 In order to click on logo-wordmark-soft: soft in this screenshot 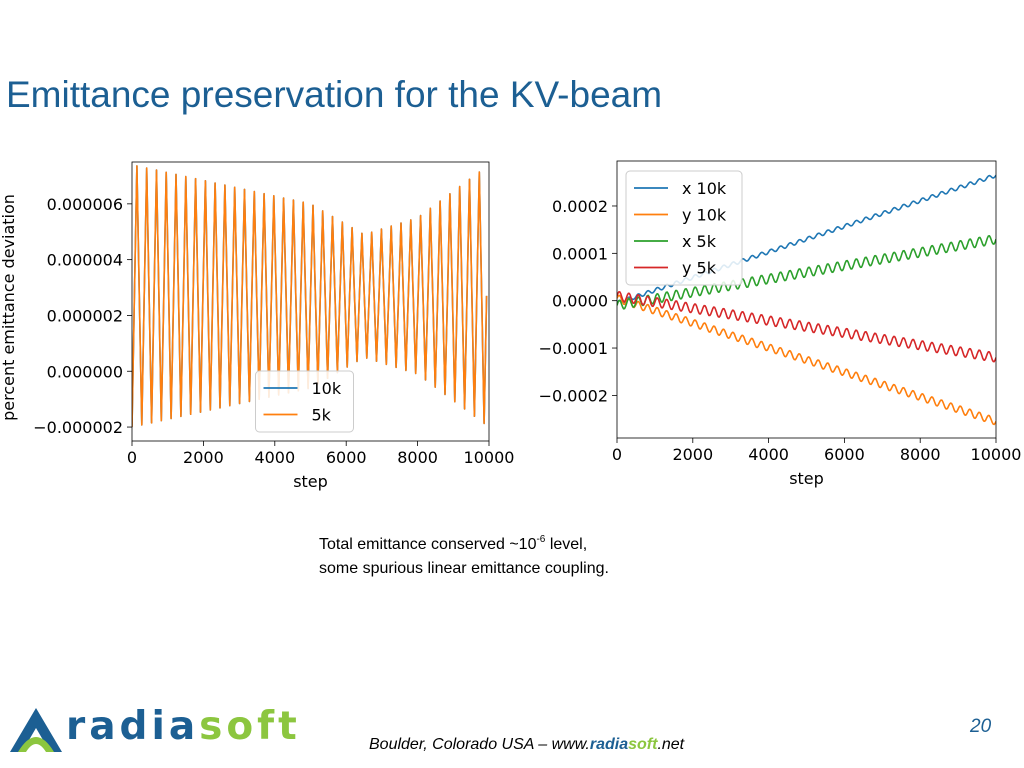, I will do `click(250, 726)`.